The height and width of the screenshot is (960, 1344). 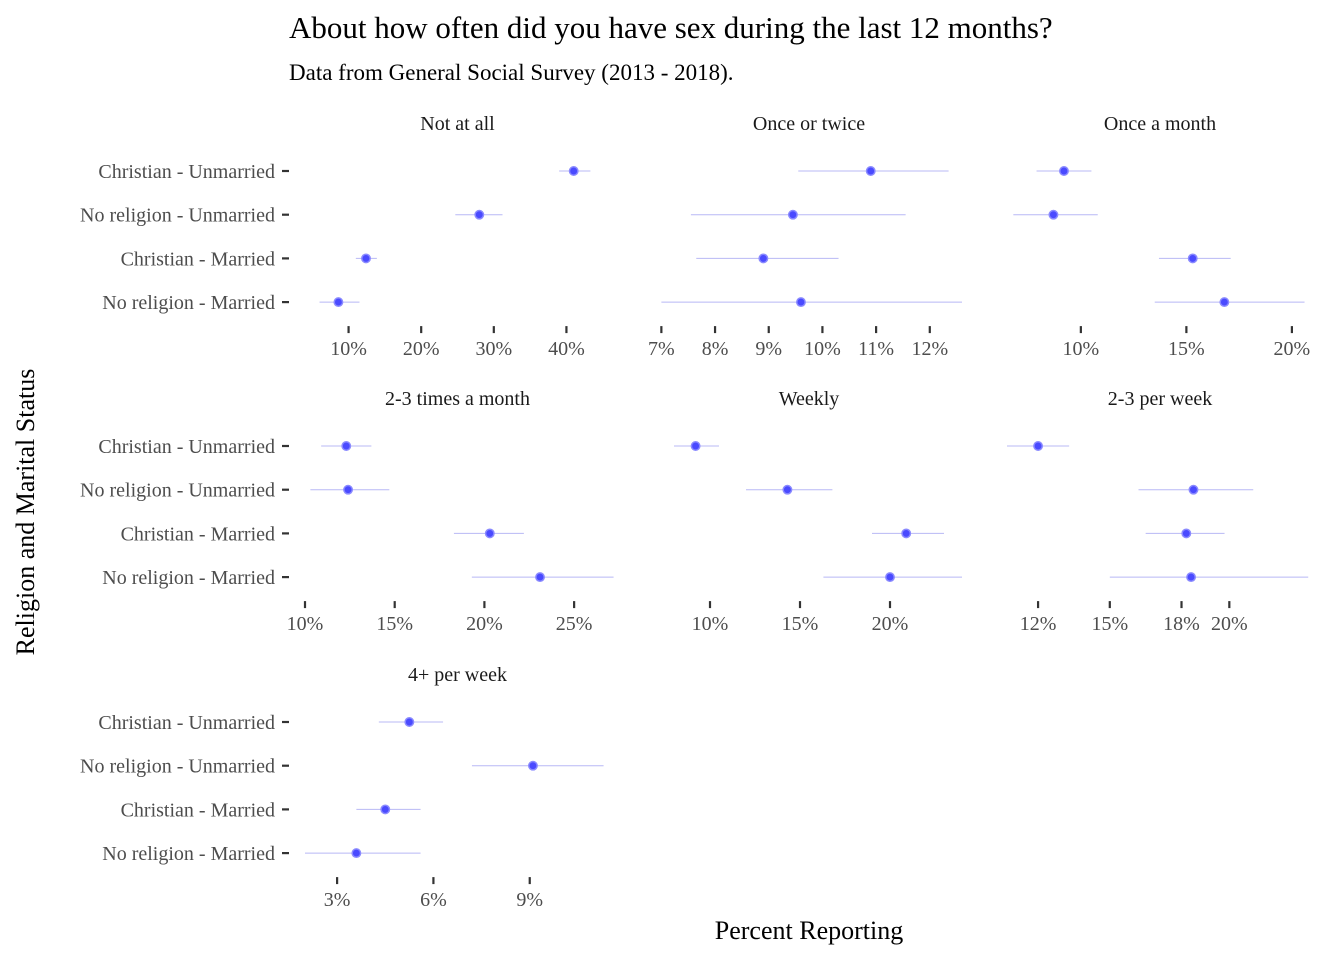 I want to click on x-tick-label: 8%, so click(x=715, y=349).